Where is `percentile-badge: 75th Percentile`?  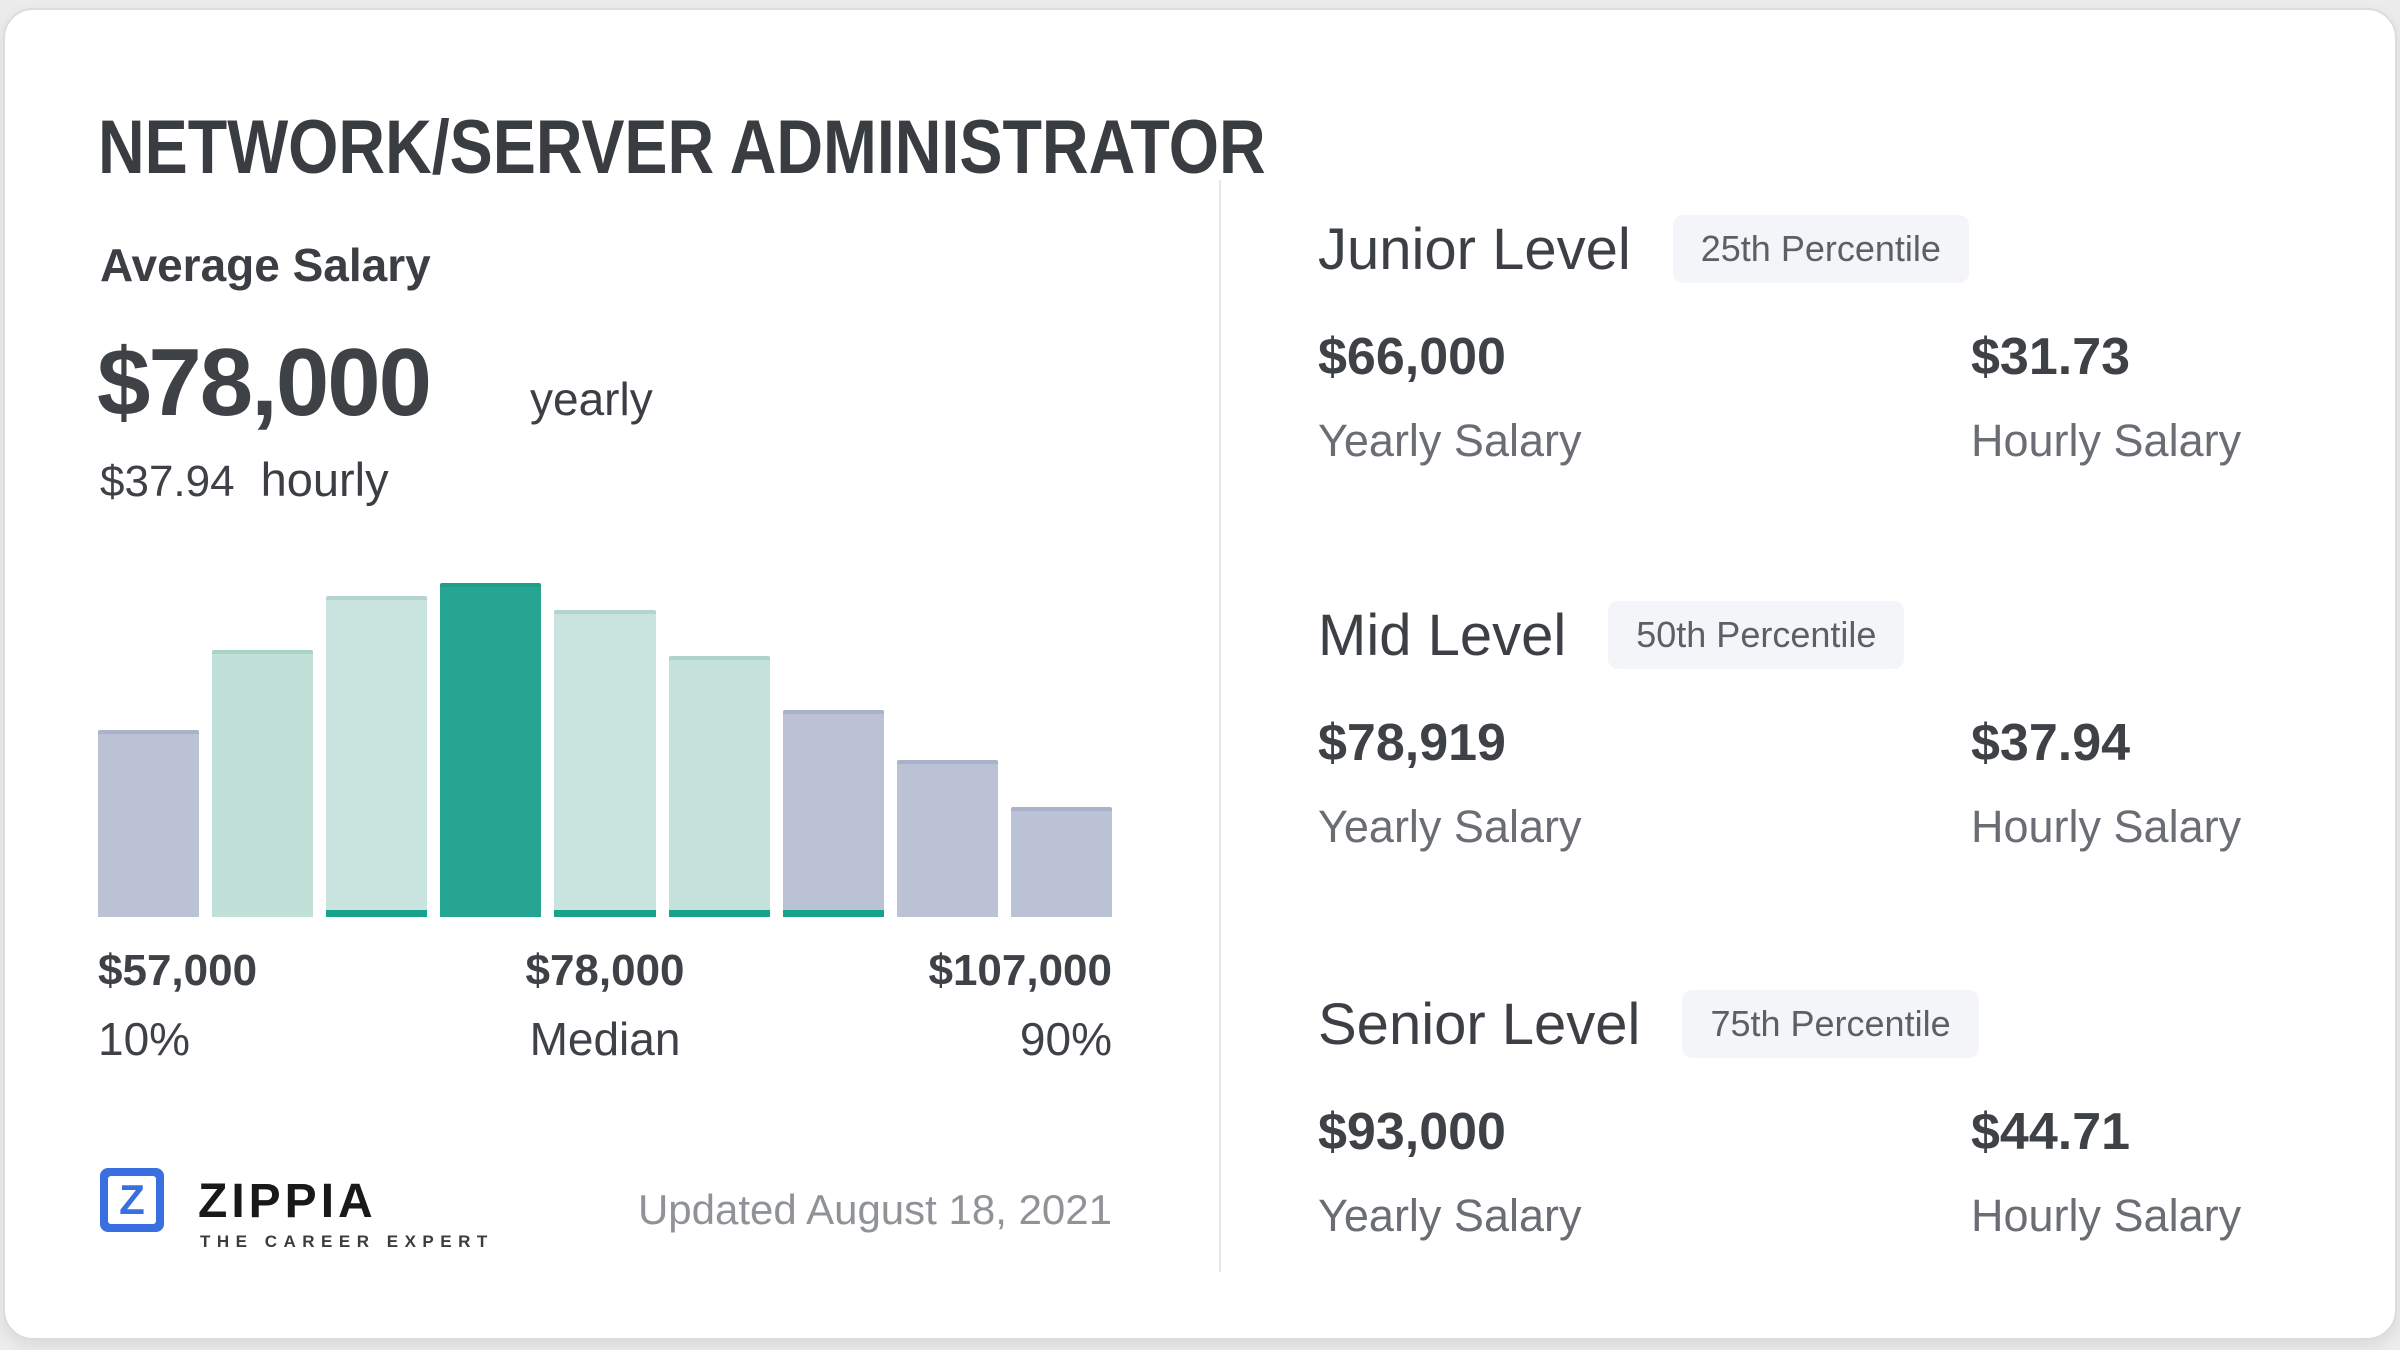 percentile-badge: 75th Percentile is located at coordinates (1830, 1024).